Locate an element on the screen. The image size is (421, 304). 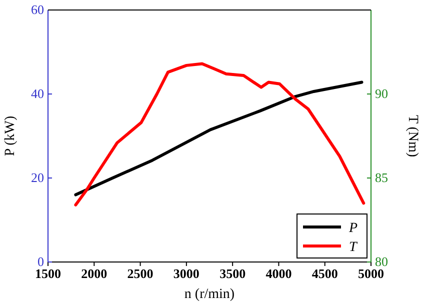
y2-tick-label: 90 is located at coordinates (381, 94).